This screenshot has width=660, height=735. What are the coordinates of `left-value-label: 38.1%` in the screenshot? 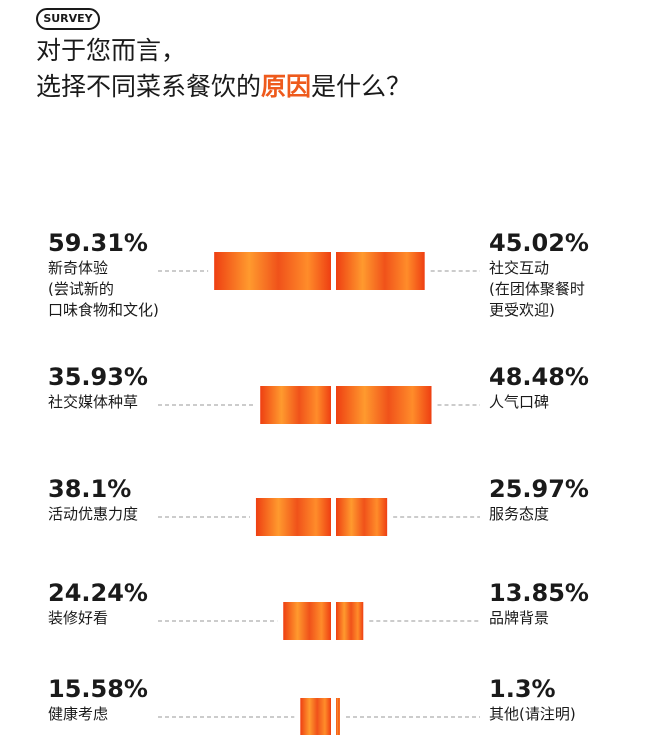 It's located at (89, 489).